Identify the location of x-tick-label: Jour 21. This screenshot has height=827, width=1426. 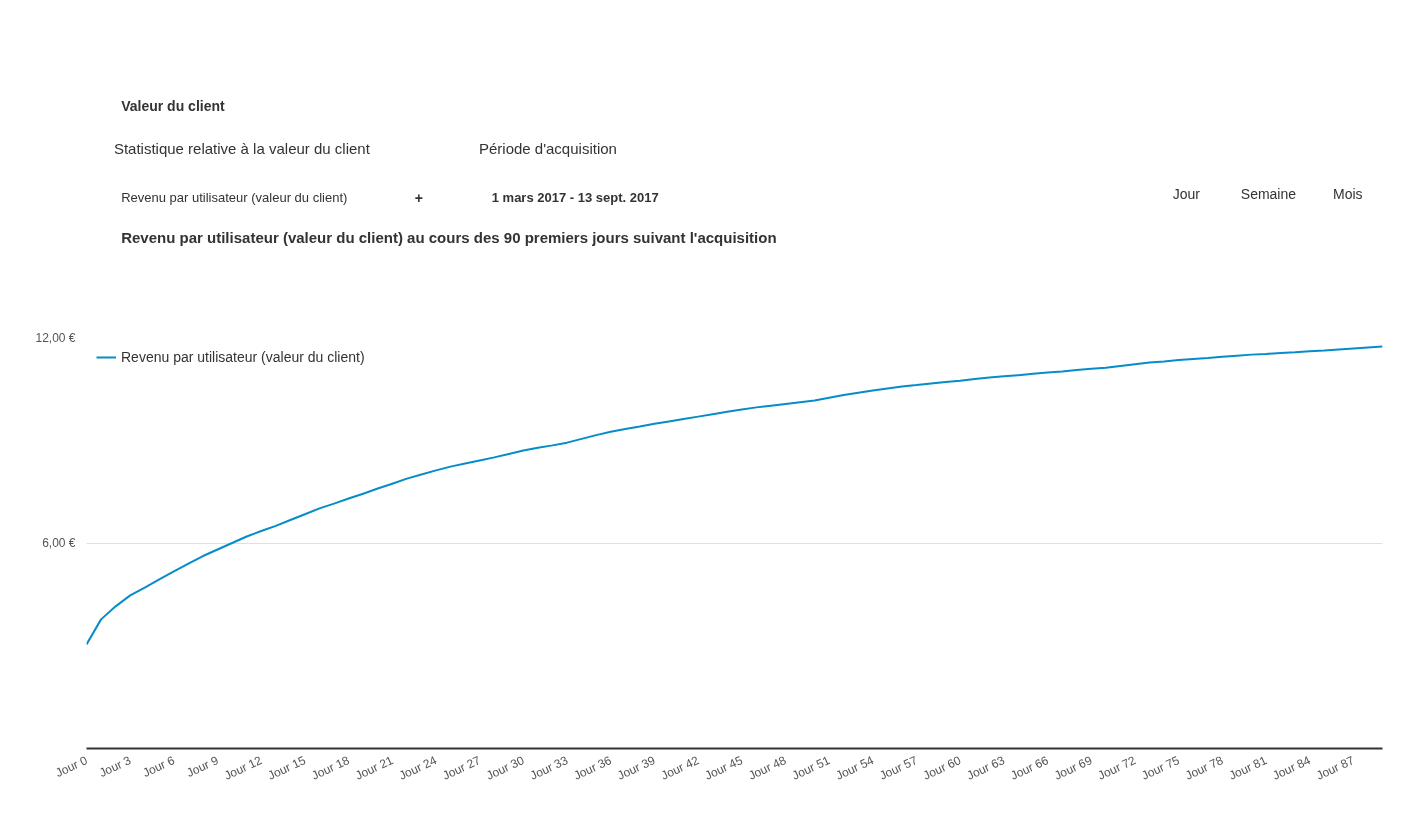
(374, 768).